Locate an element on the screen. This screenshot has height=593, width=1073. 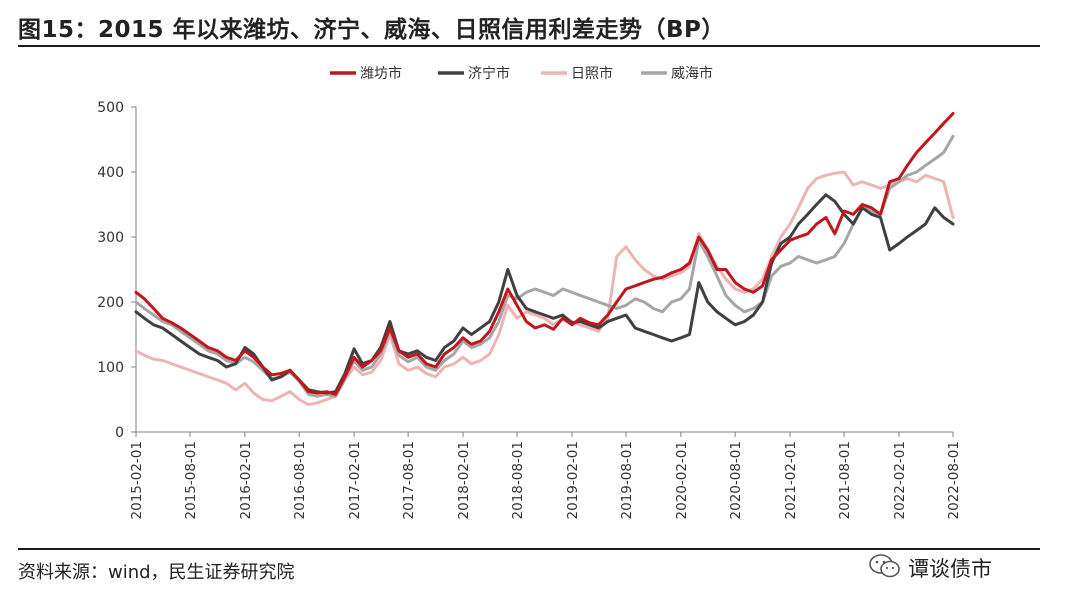
brand: 谭谈债市 is located at coordinates (930, 568).